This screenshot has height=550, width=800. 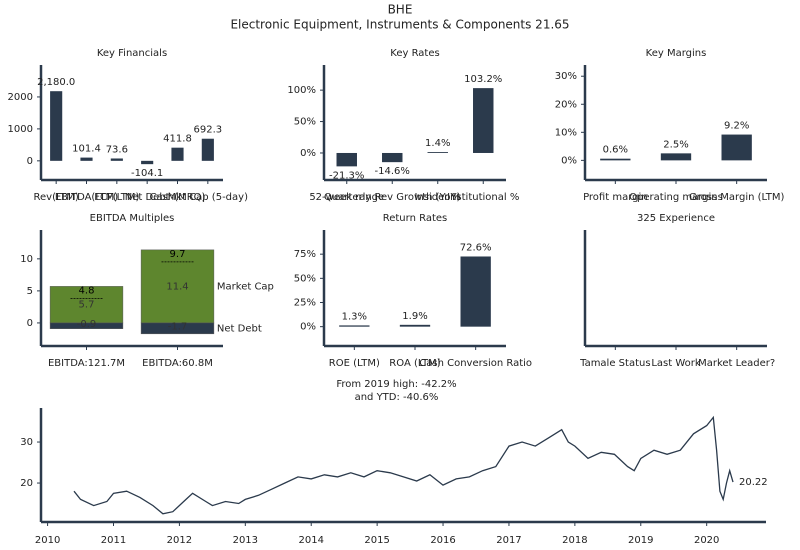 What do you see at coordinates (208, 197) in the screenshot?
I see `x-tick-label: Mkt Cap (5-day)` at bounding box center [208, 197].